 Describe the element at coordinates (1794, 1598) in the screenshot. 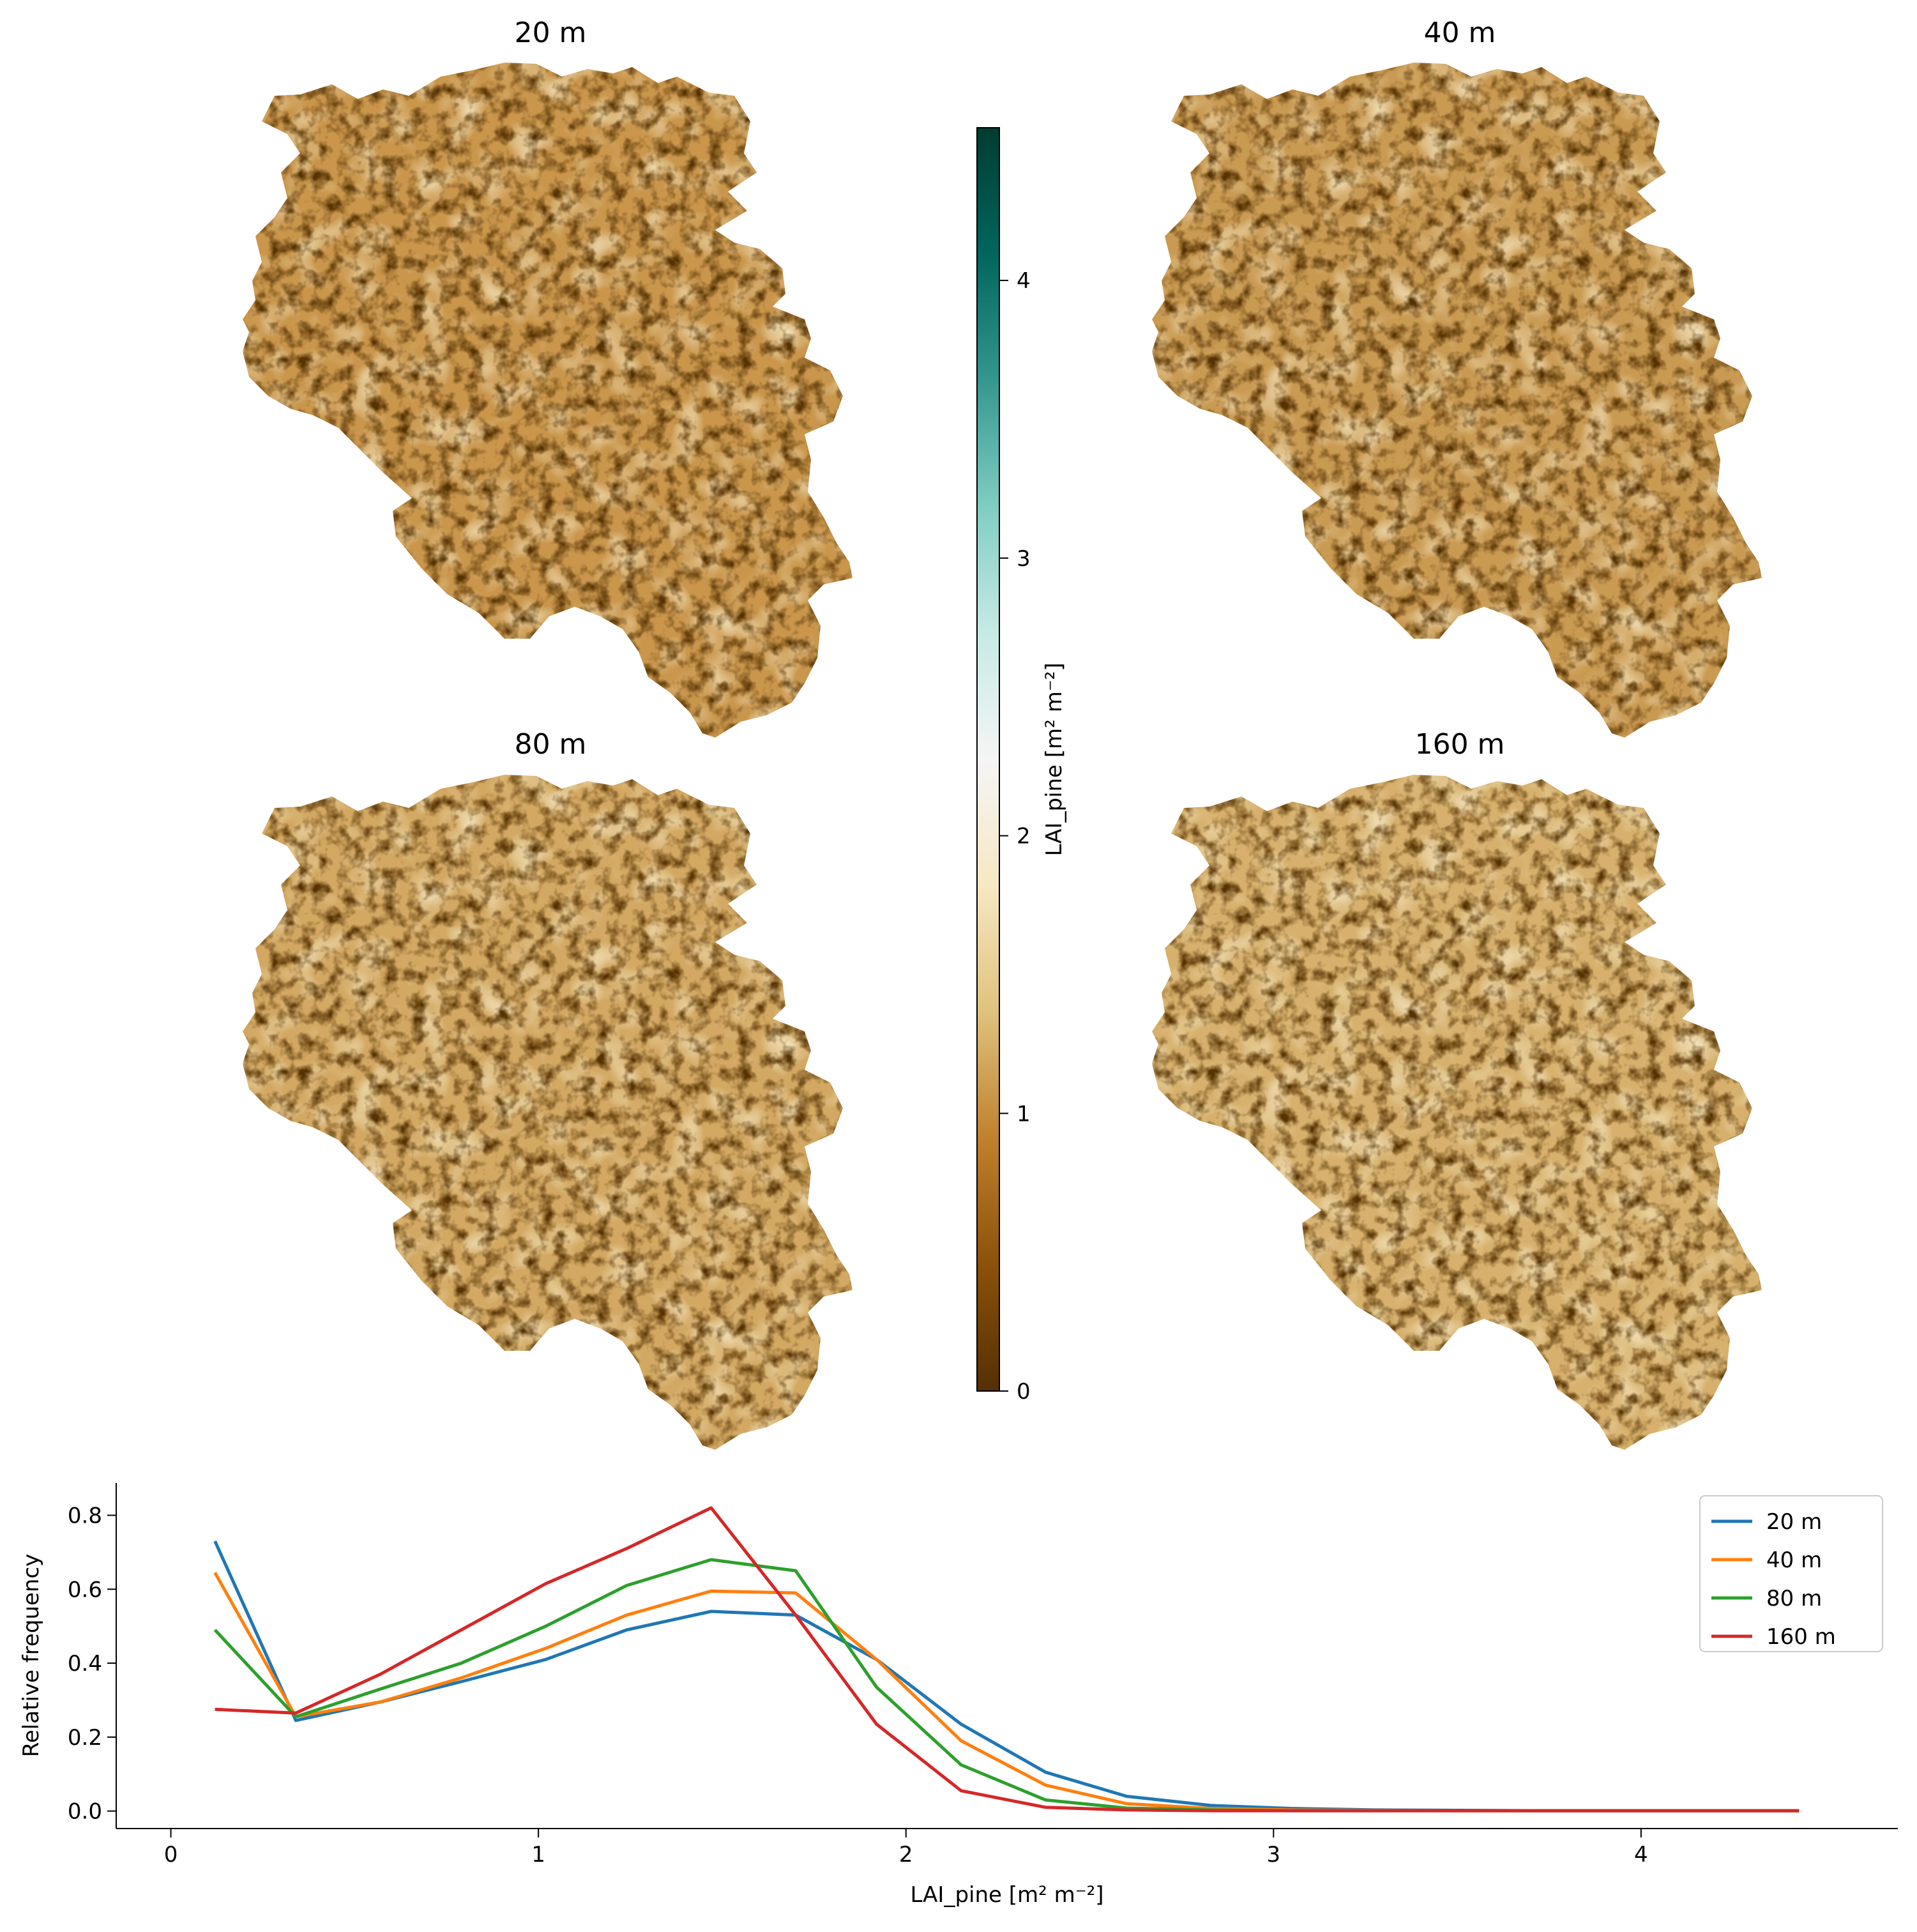

I see `legend-label: 80 m` at that location.